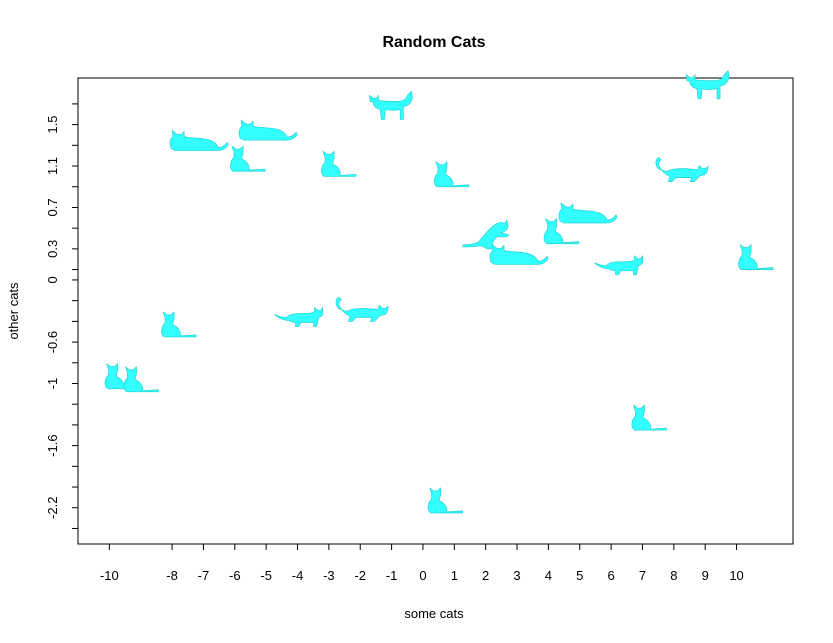 The height and width of the screenshot is (643, 833). What do you see at coordinates (204, 575) in the screenshot?
I see `x-tick-label: -7` at bounding box center [204, 575].